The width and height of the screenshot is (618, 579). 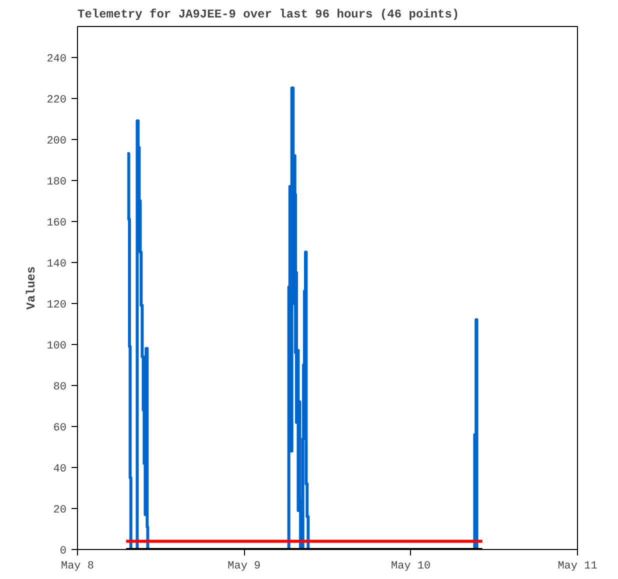 I want to click on y-tick-label: 0, so click(x=63, y=552).